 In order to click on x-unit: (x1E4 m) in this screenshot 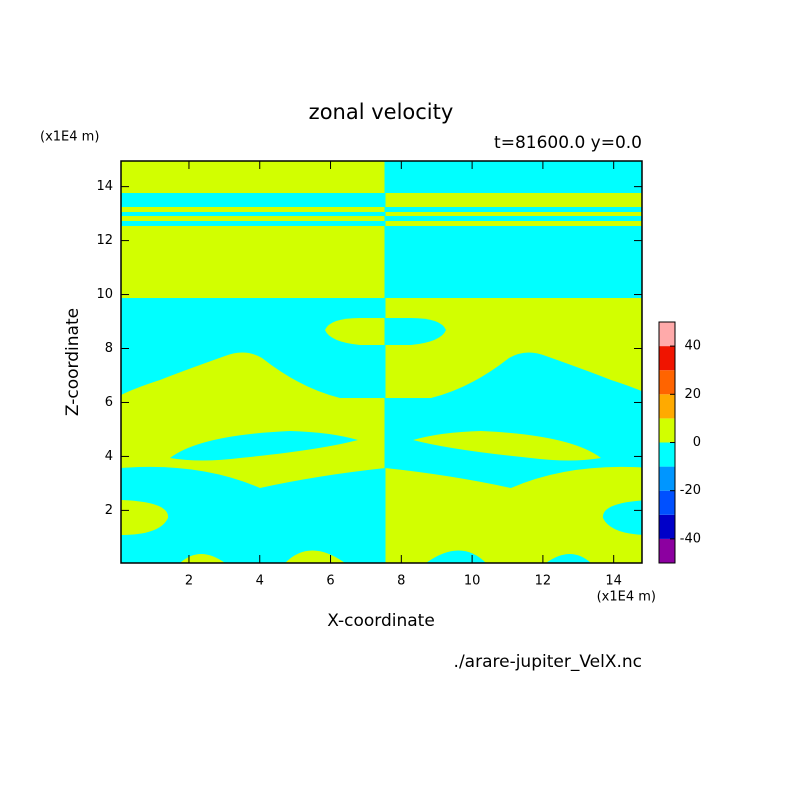, I will do `click(626, 597)`.